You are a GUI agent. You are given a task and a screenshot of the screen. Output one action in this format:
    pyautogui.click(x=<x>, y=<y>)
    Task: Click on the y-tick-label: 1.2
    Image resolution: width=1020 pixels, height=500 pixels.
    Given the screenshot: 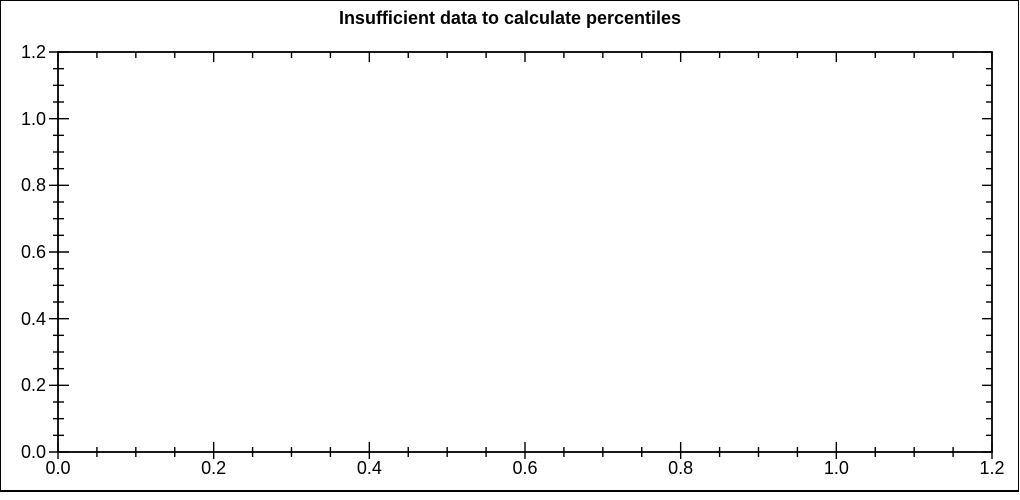 What is the action you would take?
    pyautogui.click(x=33, y=52)
    